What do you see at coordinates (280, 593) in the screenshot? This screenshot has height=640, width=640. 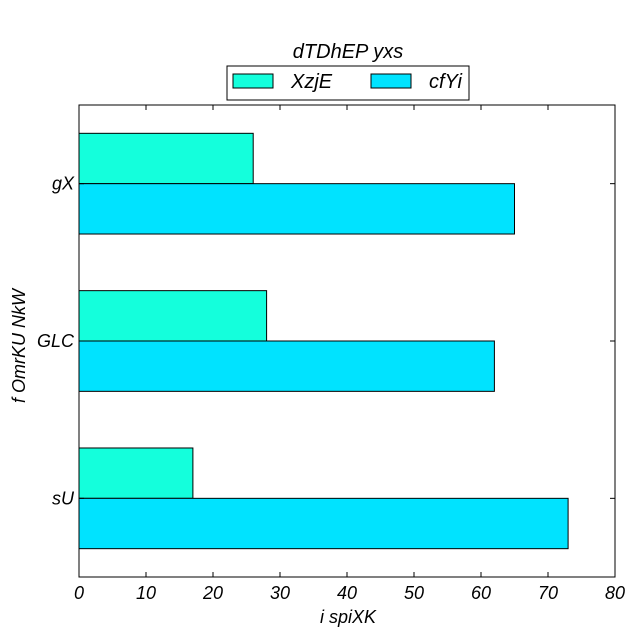 I see `x-tick-label: 30` at bounding box center [280, 593].